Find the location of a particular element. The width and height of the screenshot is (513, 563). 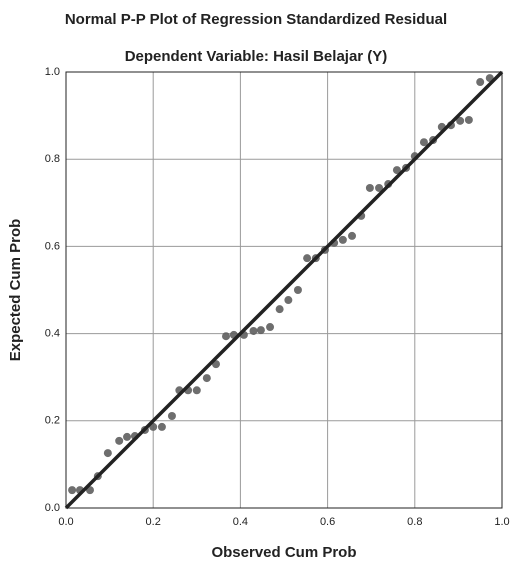

x-tick-label: 0.4 is located at coordinates (240, 522).